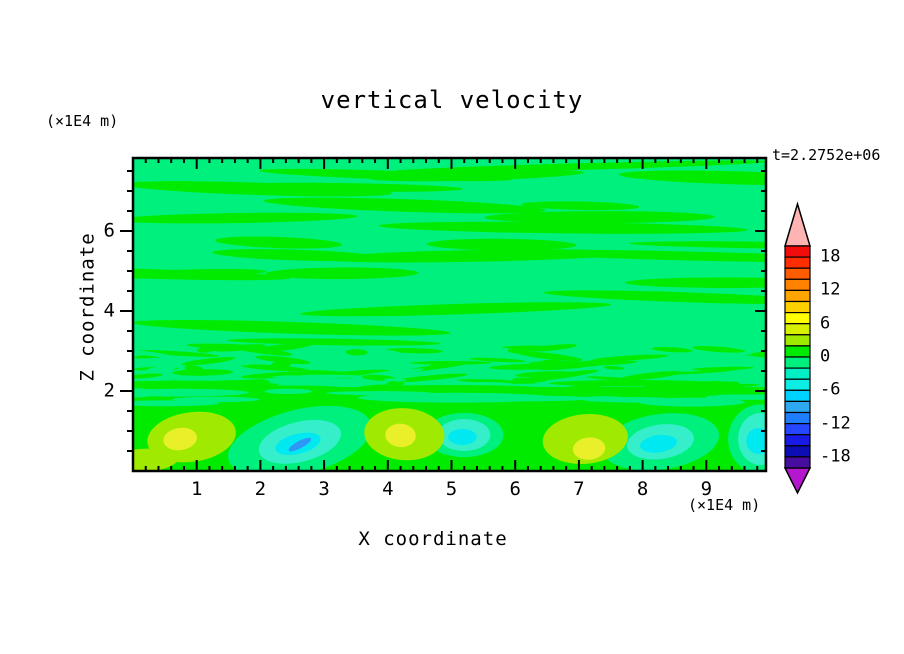  Describe the element at coordinates (260, 489) in the screenshot. I see `x-tick-label: 2` at that location.